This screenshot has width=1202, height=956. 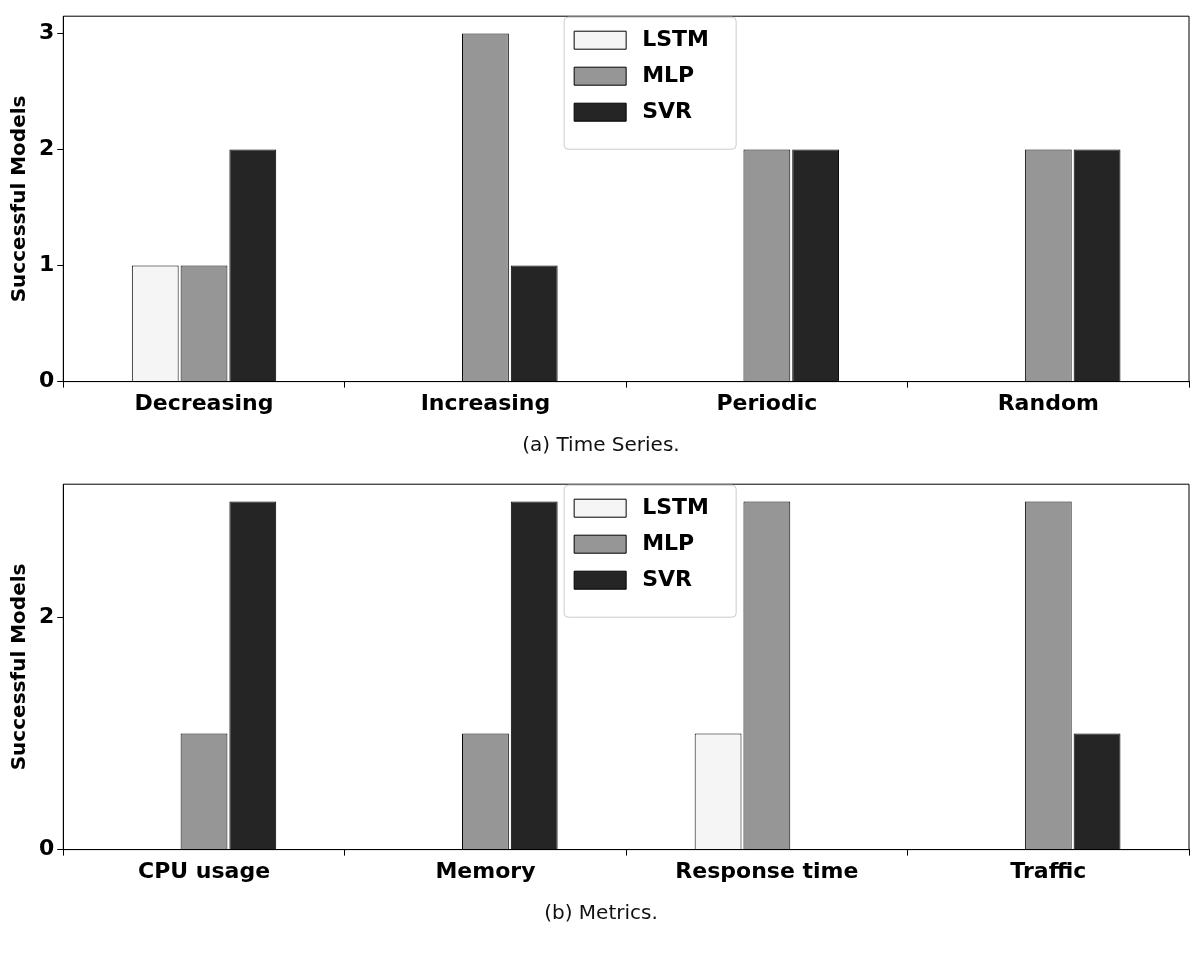 I want to click on x-tick-label: Random, so click(x=1048, y=402).